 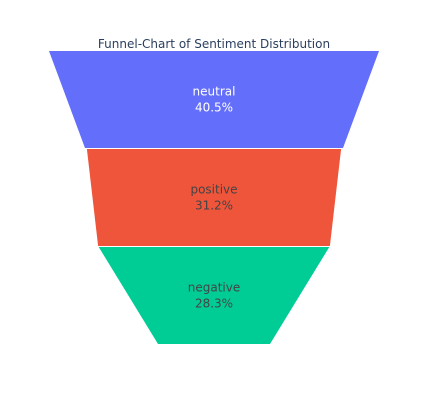 What do you see at coordinates (214, 92) in the screenshot?
I see `segment-category-label: neutral` at bounding box center [214, 92].